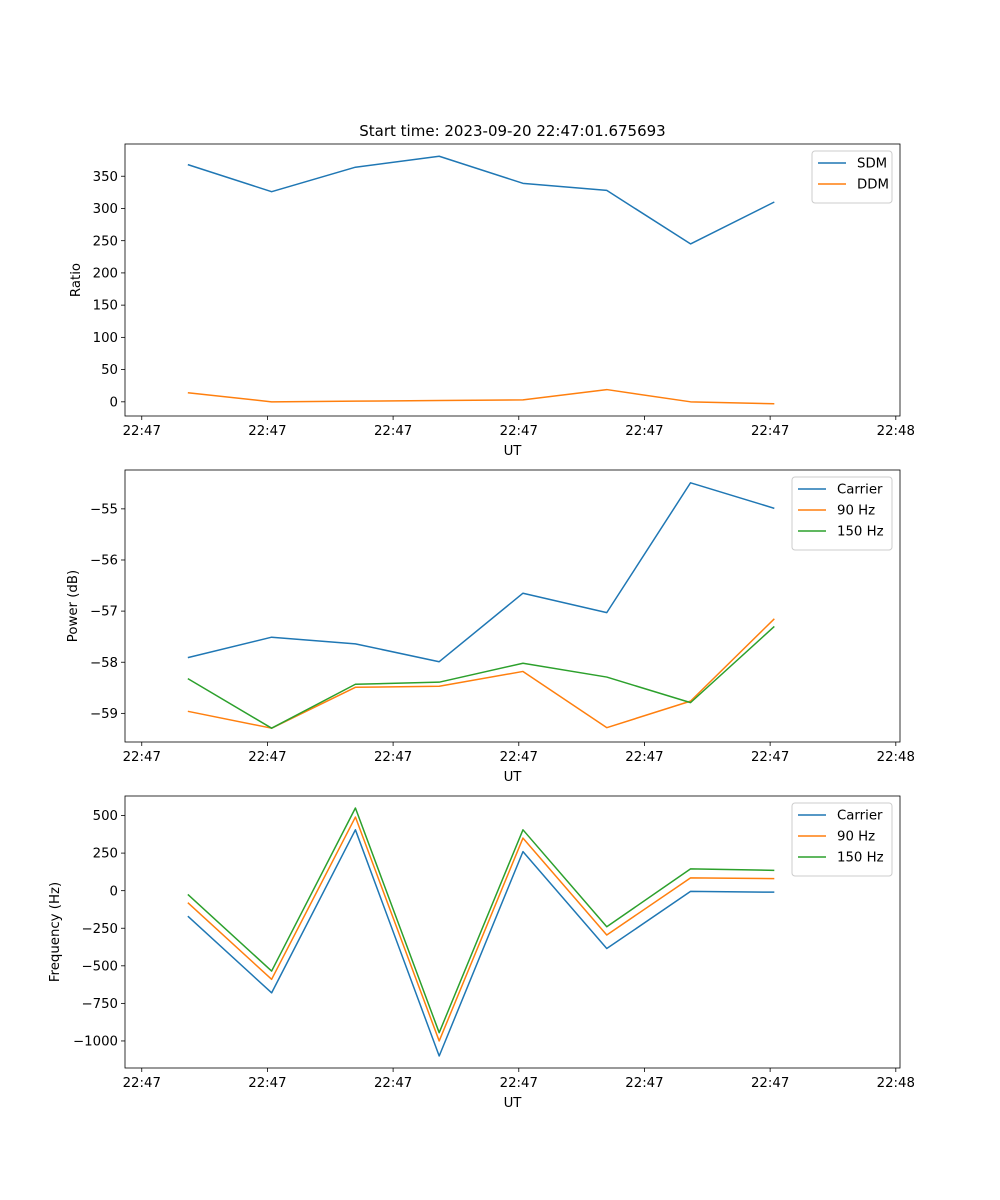 The width and height of the screenshot is (1000, 1200). What do you see at coordinates (481, 200) in the screenshot?
I see `series-line-sdm` at bounding box center [481, 200].